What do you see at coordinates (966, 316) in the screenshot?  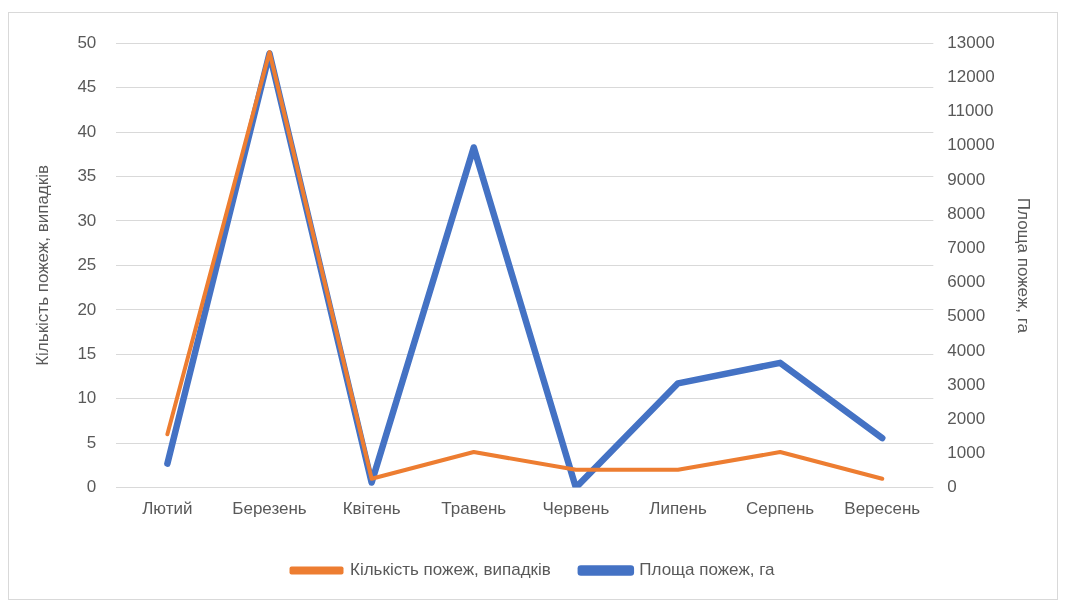 I see `y2-tick-label: 5000` at bounding box center [966, 316].